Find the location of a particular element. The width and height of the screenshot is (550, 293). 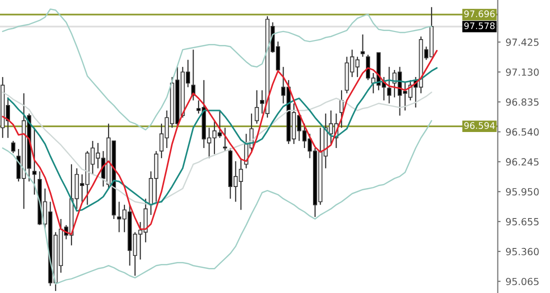

ref-line-label: 96.594 is located at coordinates (479, 125).